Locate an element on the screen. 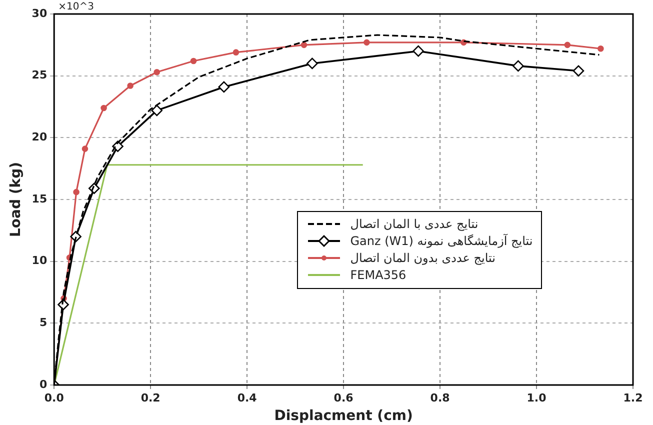  legend-label: نتایج عددی بدون المان اتصال is located at coordinates (423, 258).